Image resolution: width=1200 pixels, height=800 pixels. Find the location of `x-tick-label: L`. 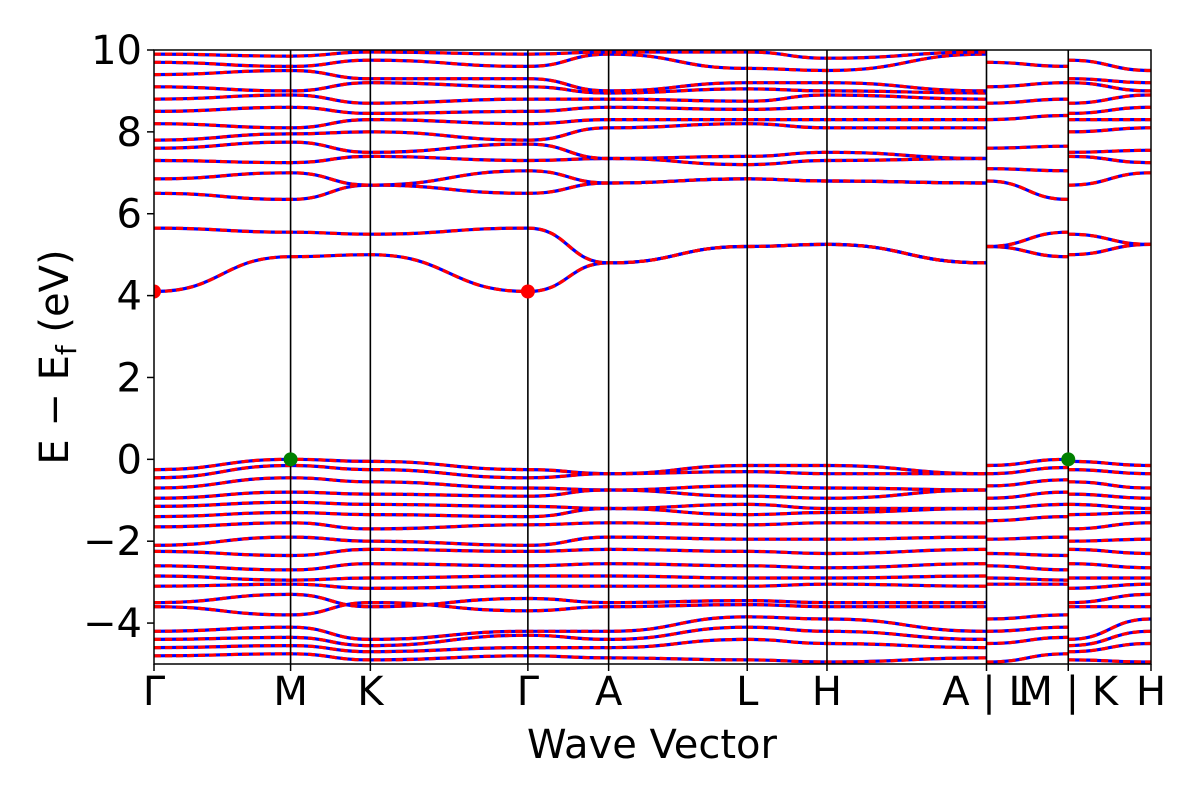

x-tick-label: L is located at coordinates (747, 692).